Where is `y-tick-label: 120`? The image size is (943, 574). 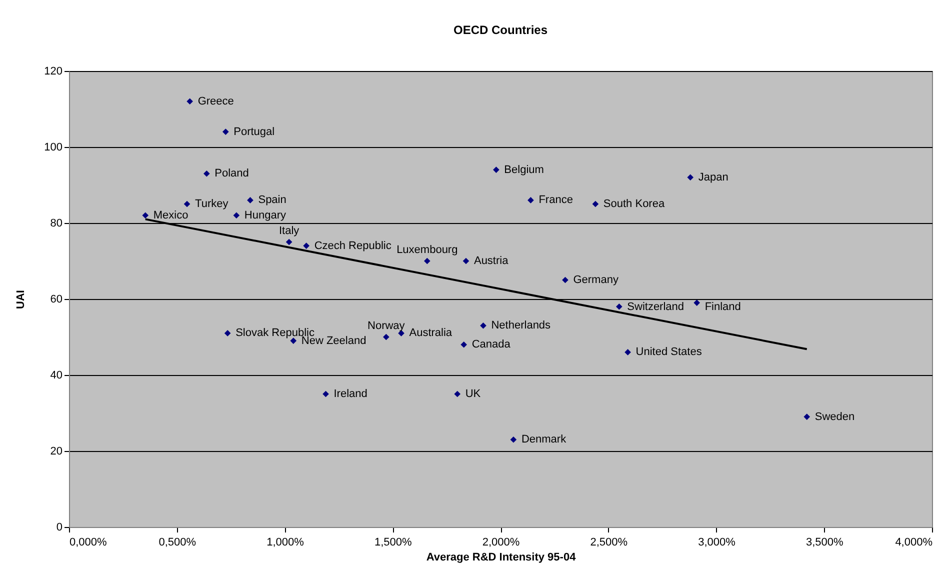 y-tick-label: 120 is located at coordinates (53, 72).